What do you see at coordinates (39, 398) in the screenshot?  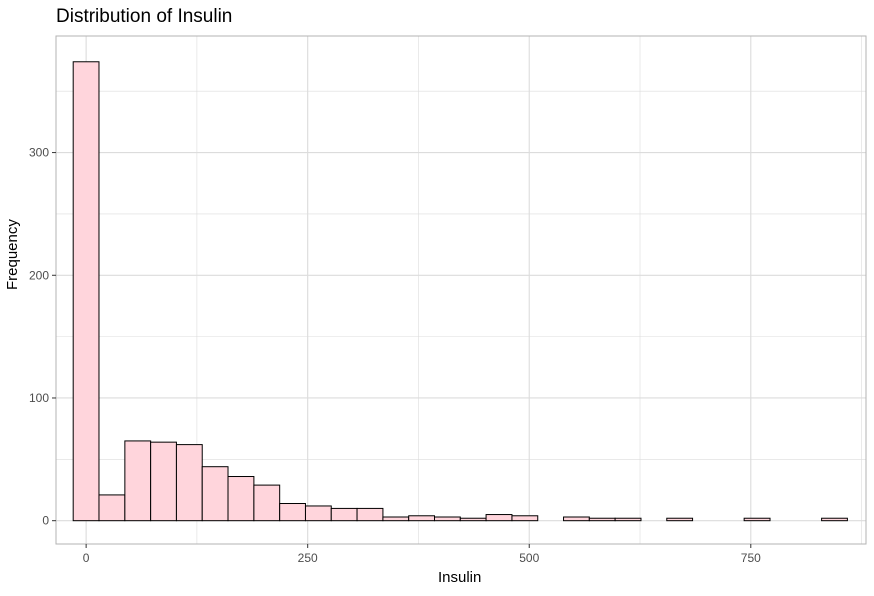 I see `y-tick-label: 100` at bounding box center [39, 398].